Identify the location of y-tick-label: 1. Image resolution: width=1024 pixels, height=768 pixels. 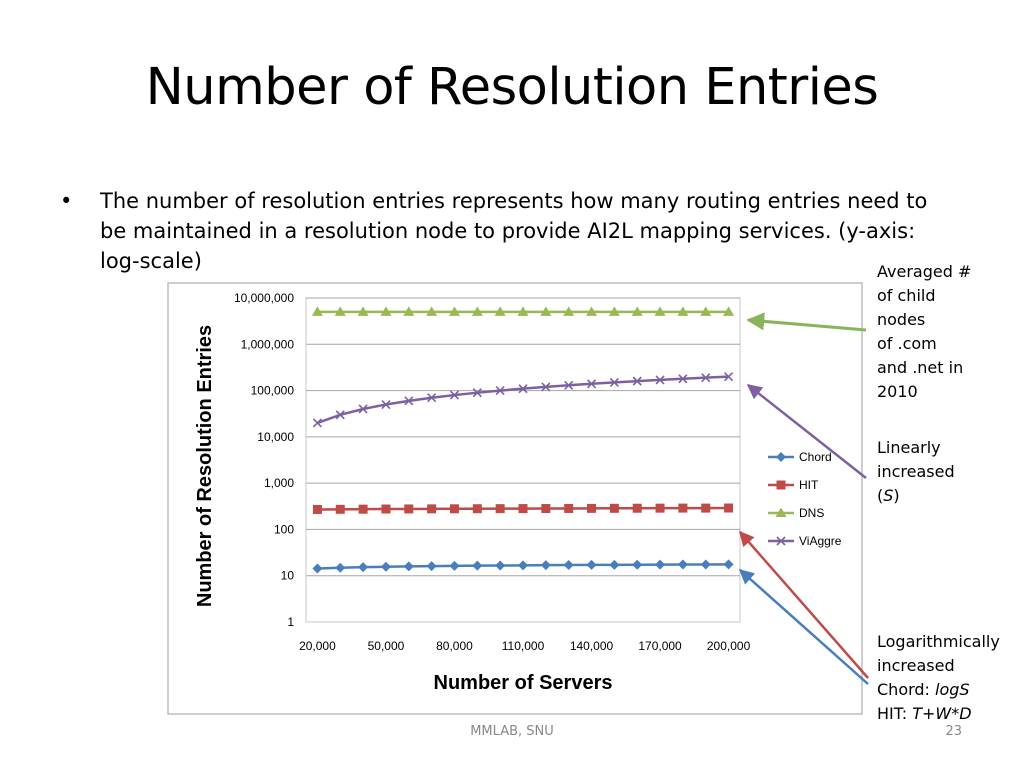
(290, 622).